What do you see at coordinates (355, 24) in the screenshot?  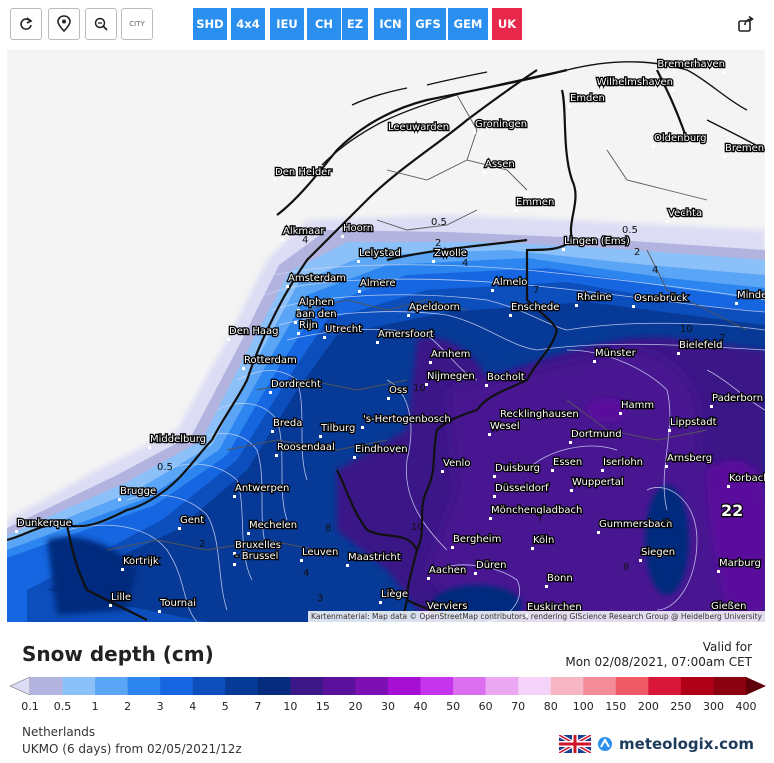 I see `model-button-ez: EZ` at bounding box center [355, 24].